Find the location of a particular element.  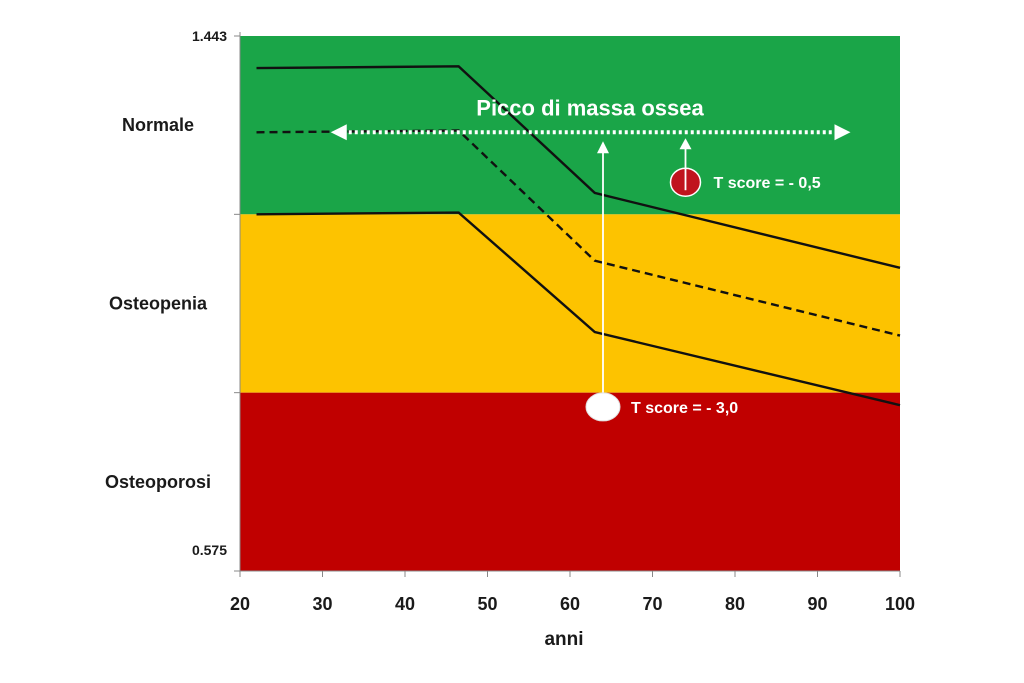

x-tick-label: 20 is located at coordinates (240, 604).